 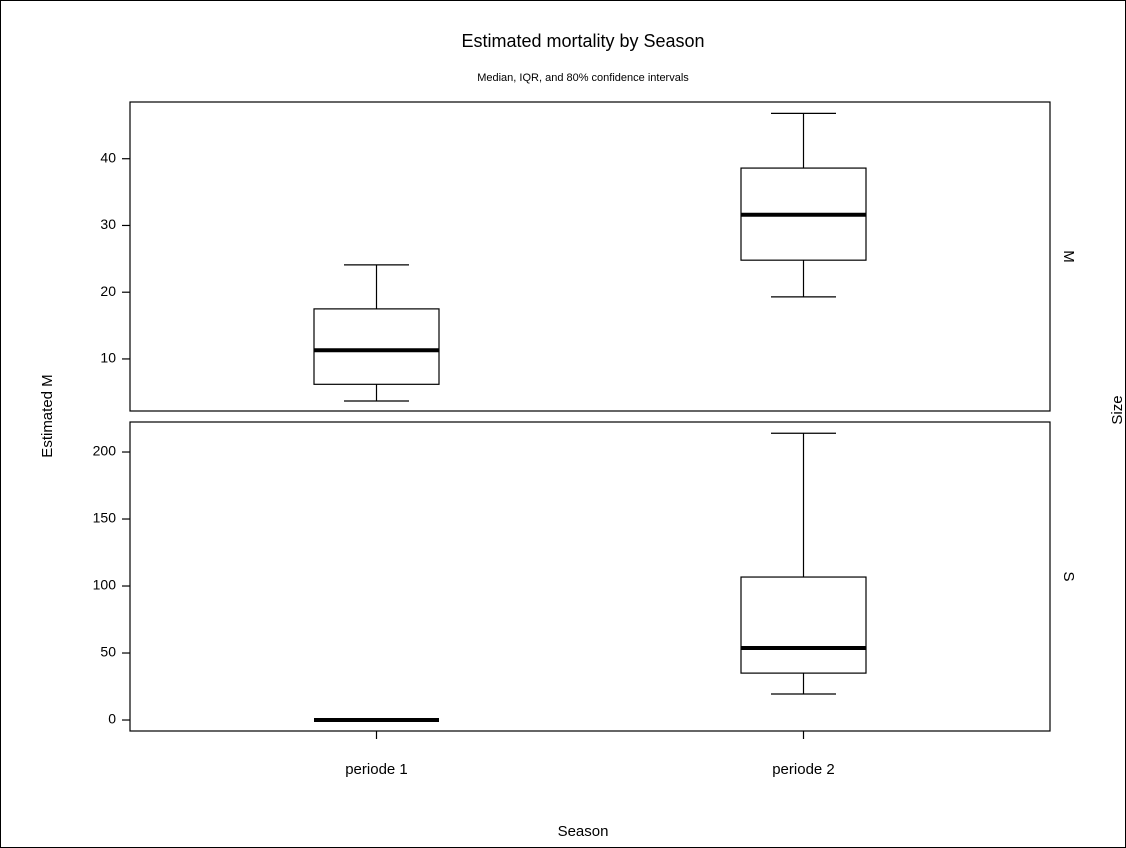 What do you see at coordinates (105, 585) in the screenshot?
I see `y-tick-label: 100` at bounding box center [105, 585].